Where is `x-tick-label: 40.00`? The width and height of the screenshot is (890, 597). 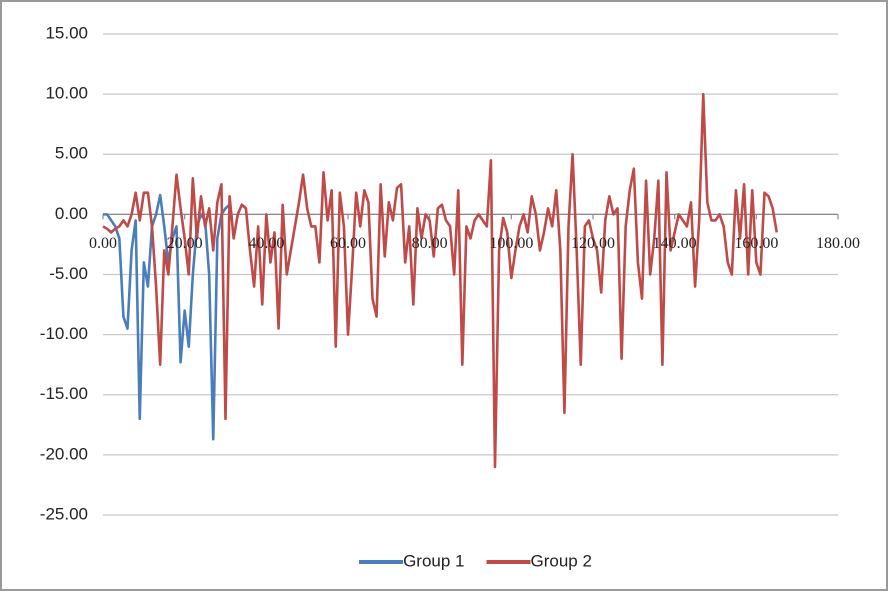 x-tick-label: 40.00 is located at coordinates (266, 243).